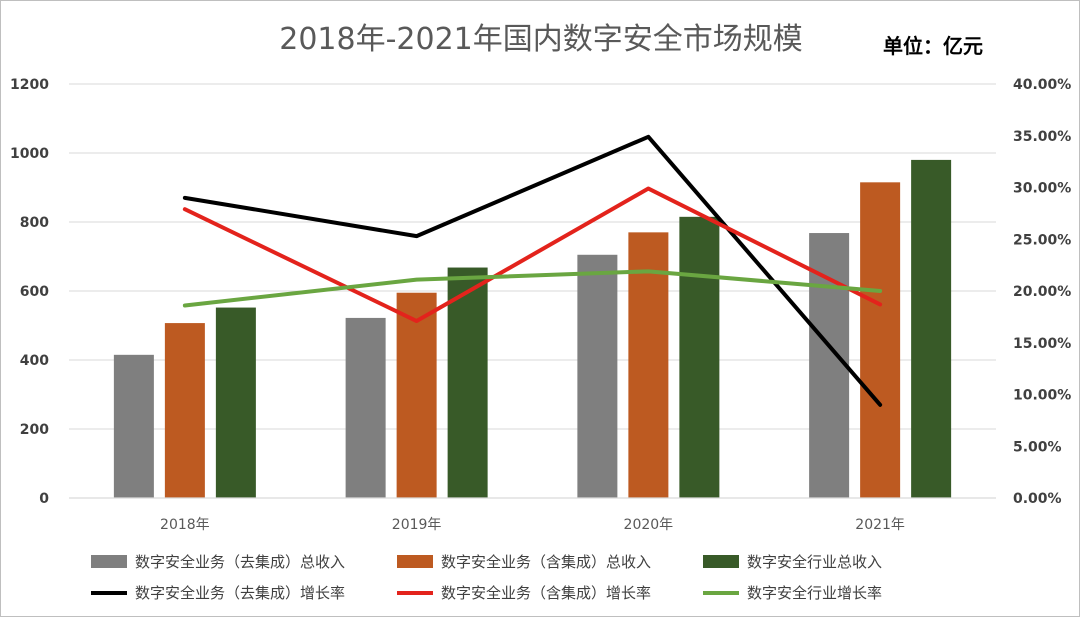 The image size is (1080, 618). I want to click on x-tick-label: 2020年, so click(649, 525).